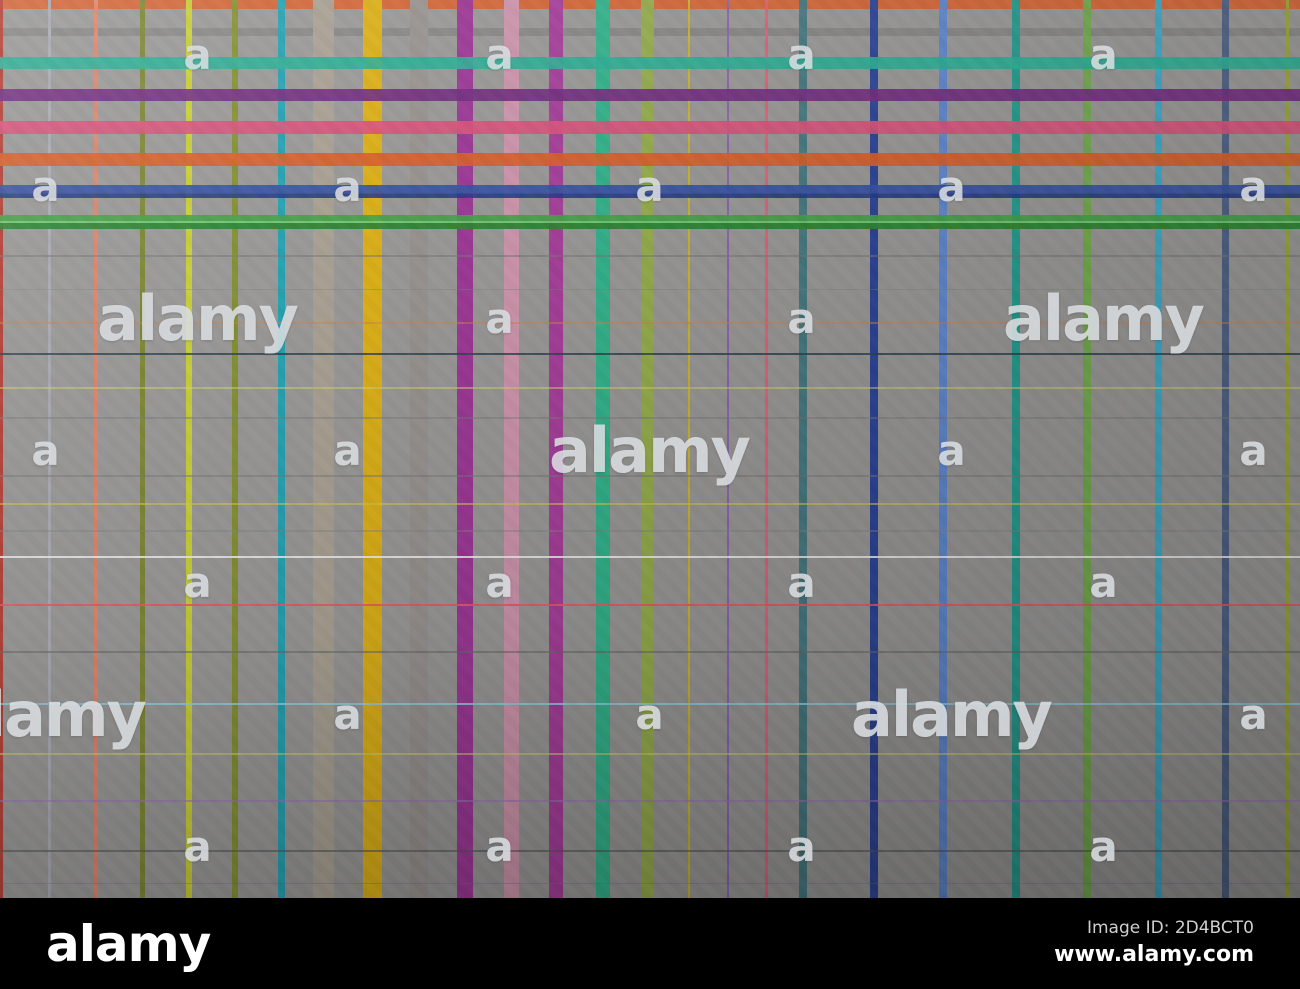  What do you see at coordinates (128, 943) in the screenshot?
I see `alamy-logo: alamy` at bounding box center [128, 943].